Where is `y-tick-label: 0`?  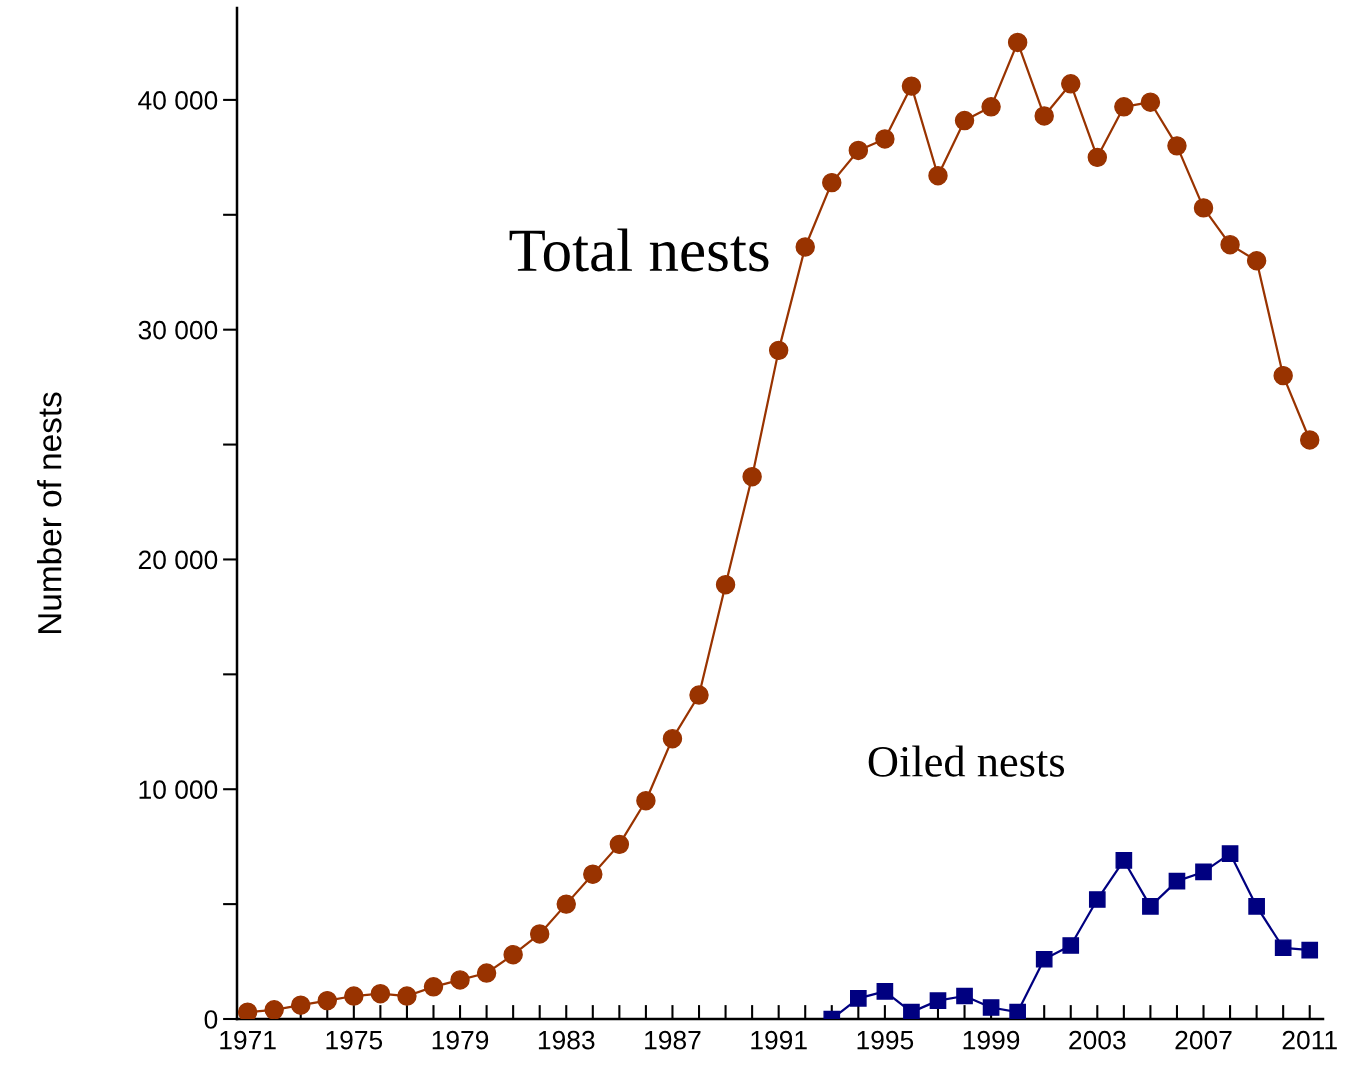
y-tick-label: 0 is located at coordinates (211, 1019).